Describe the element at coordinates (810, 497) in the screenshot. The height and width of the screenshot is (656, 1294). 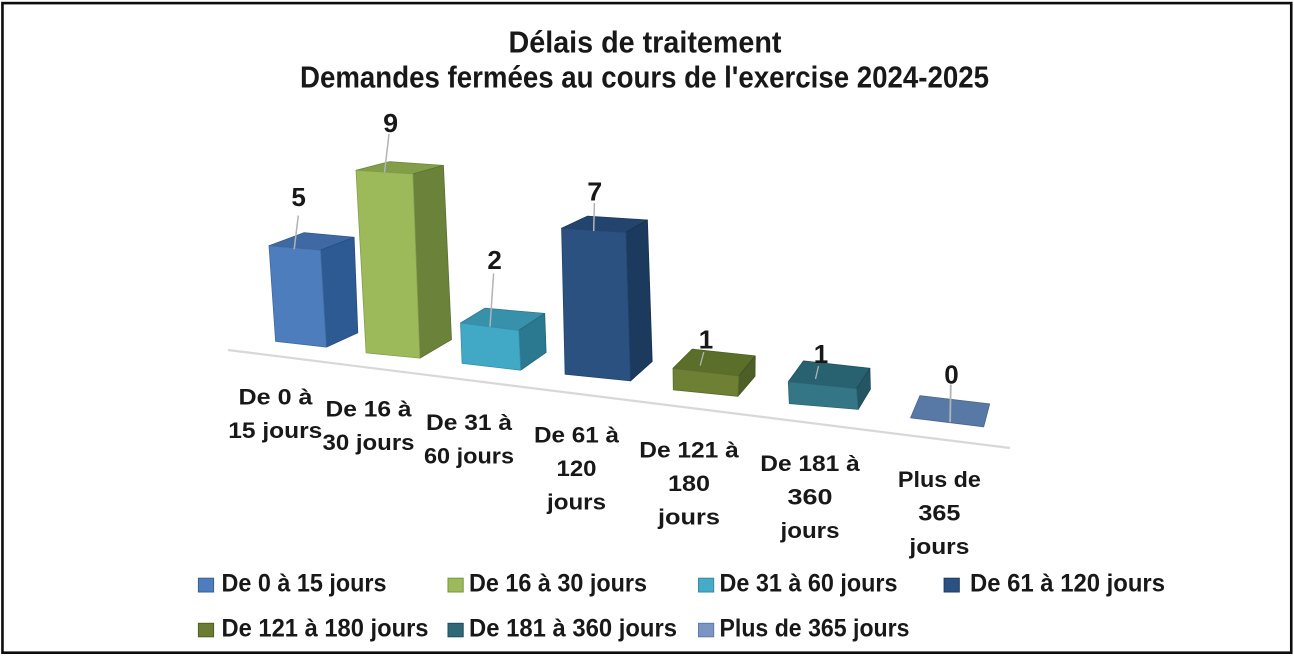
I see `svg-text: 360` at that location.